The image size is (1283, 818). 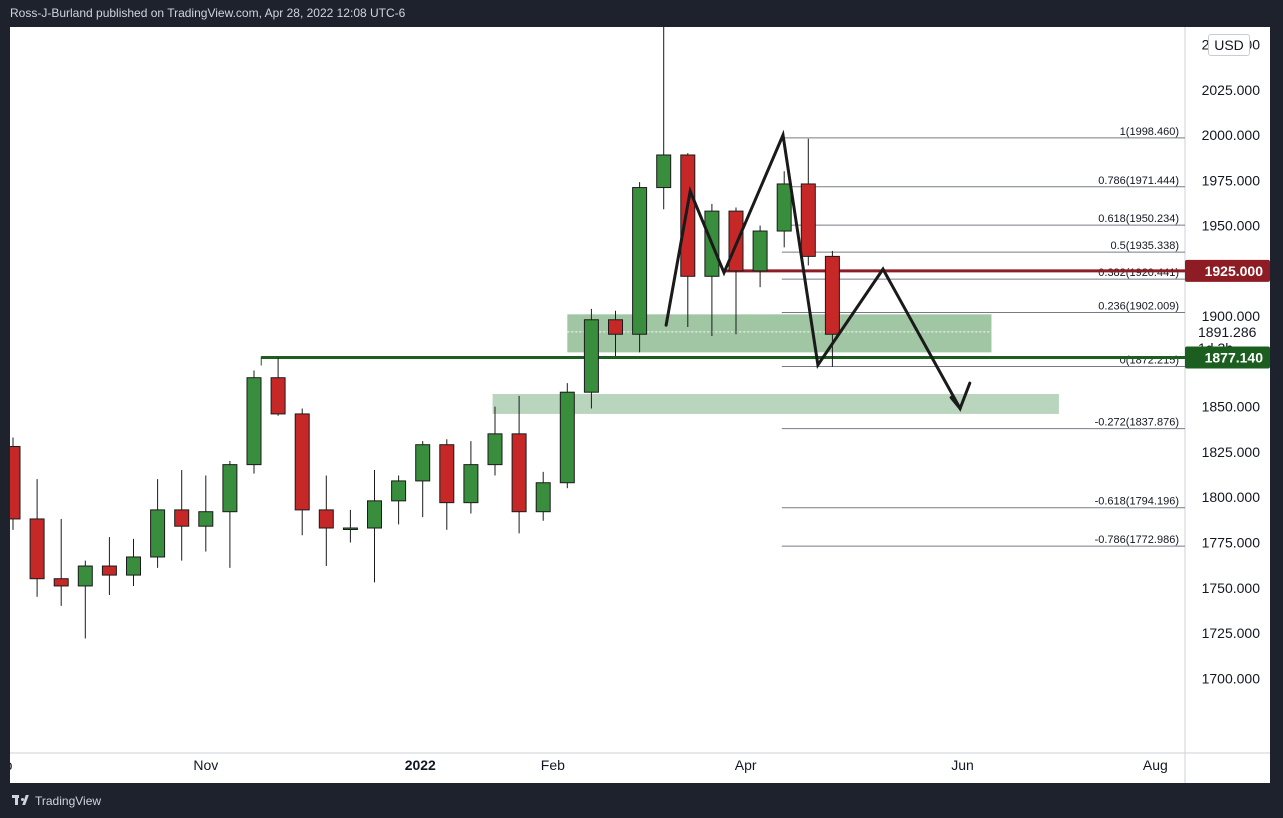 I want to click on y-tick-label: 1900.000, so click(x=1231, y=316).